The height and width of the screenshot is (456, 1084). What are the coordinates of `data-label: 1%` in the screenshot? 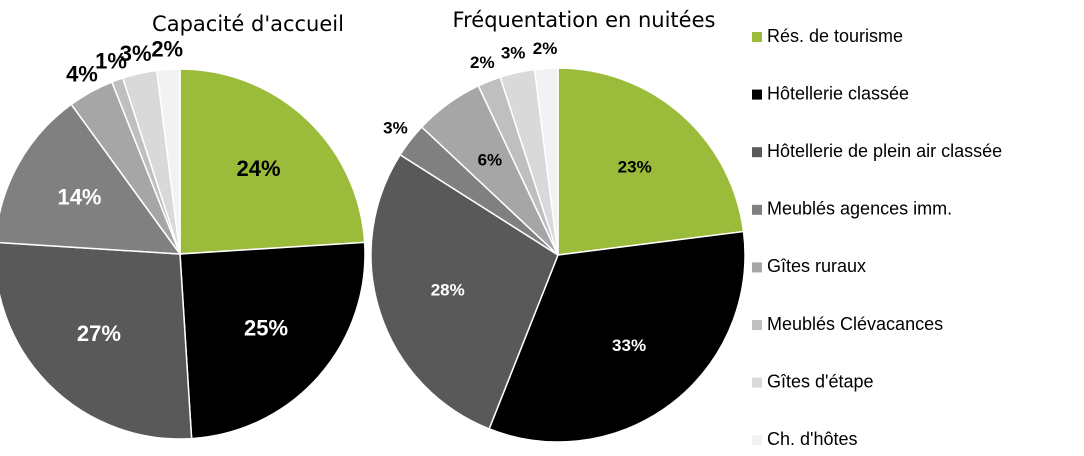 It's located at (111, 60).